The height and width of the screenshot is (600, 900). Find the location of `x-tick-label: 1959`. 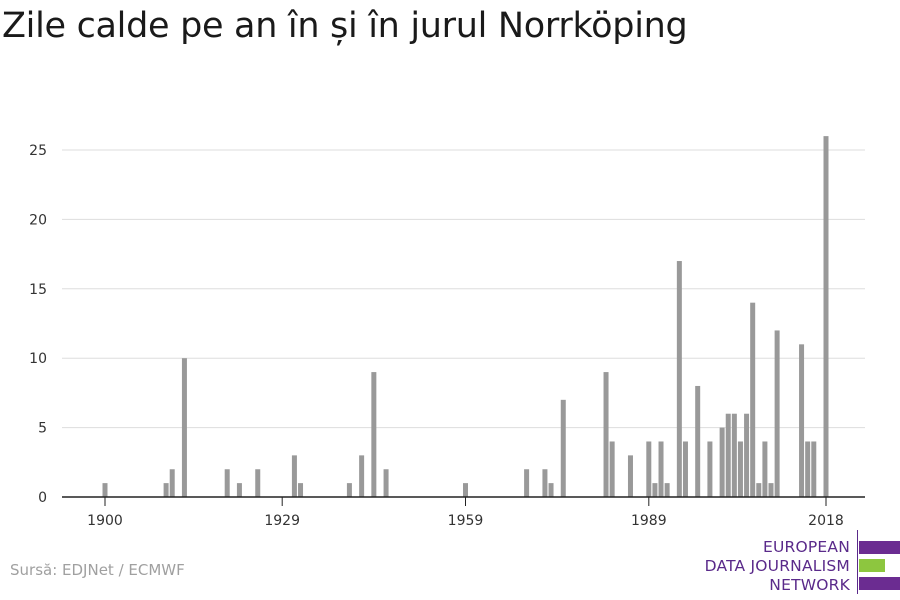

x-tick-label: 1959 is located at coordinates (466, 521).